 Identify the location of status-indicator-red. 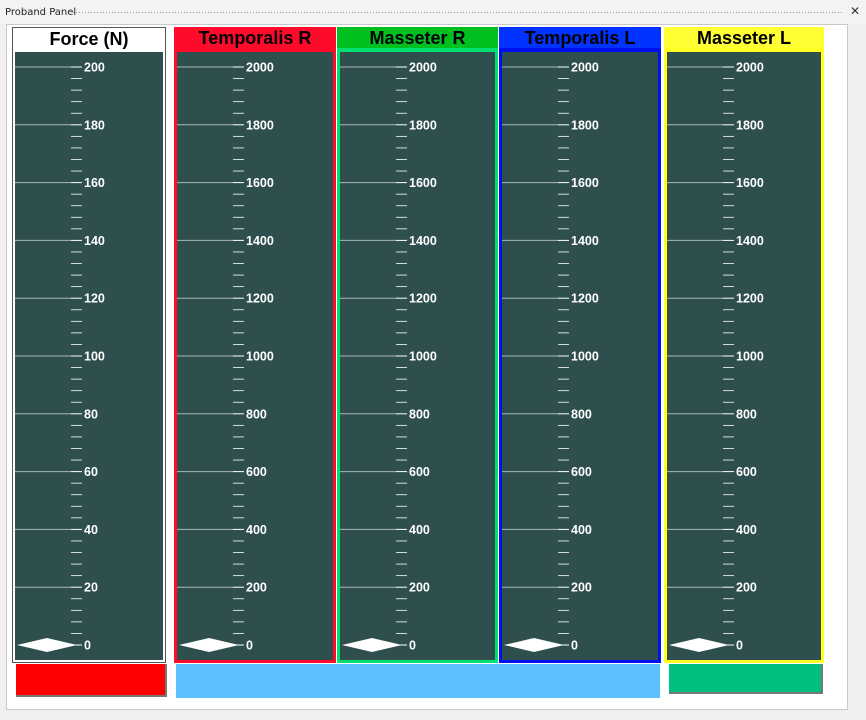
(91, 680).